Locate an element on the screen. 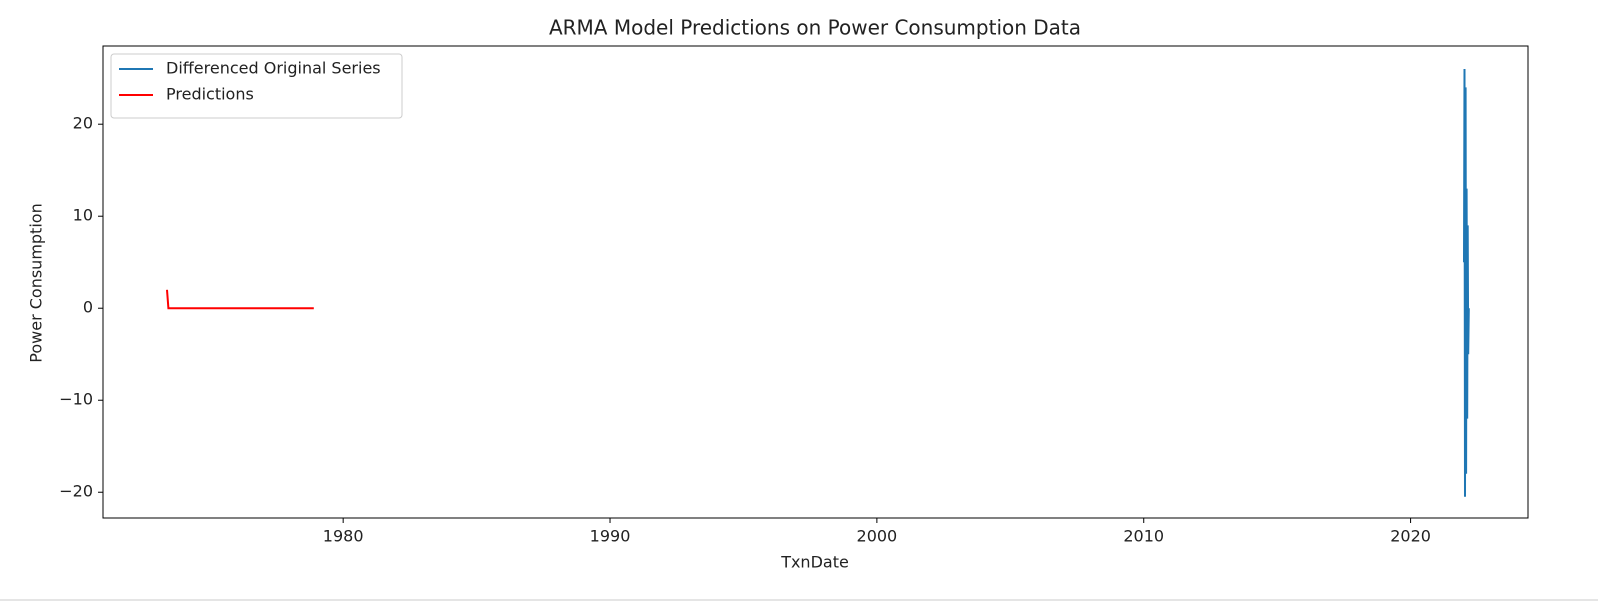 The image size is (1598, 611). x-tick-label: 2000 is located at coordinates (877, 536).